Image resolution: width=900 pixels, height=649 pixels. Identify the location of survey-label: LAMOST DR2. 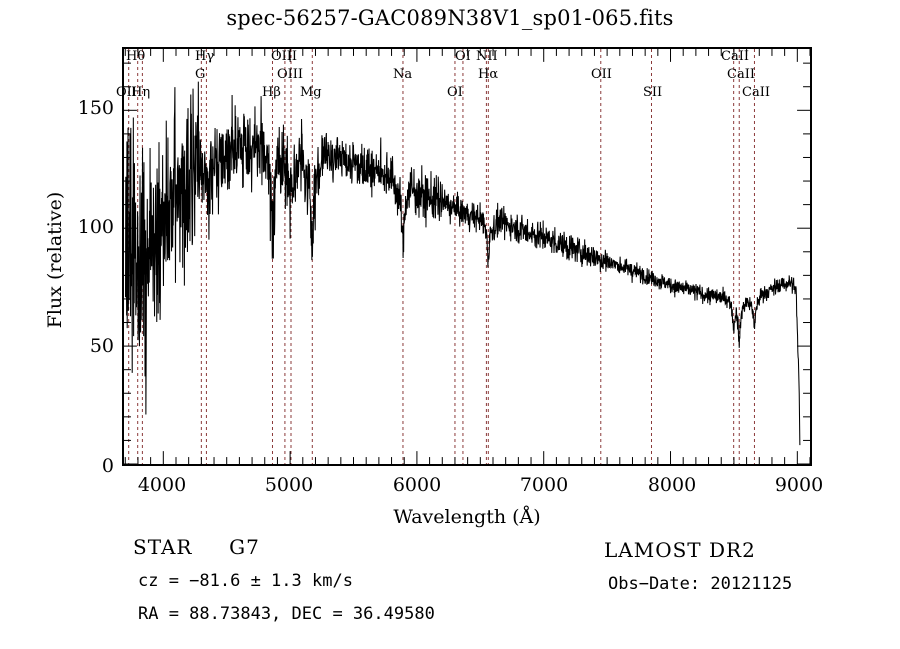
(680, 550).